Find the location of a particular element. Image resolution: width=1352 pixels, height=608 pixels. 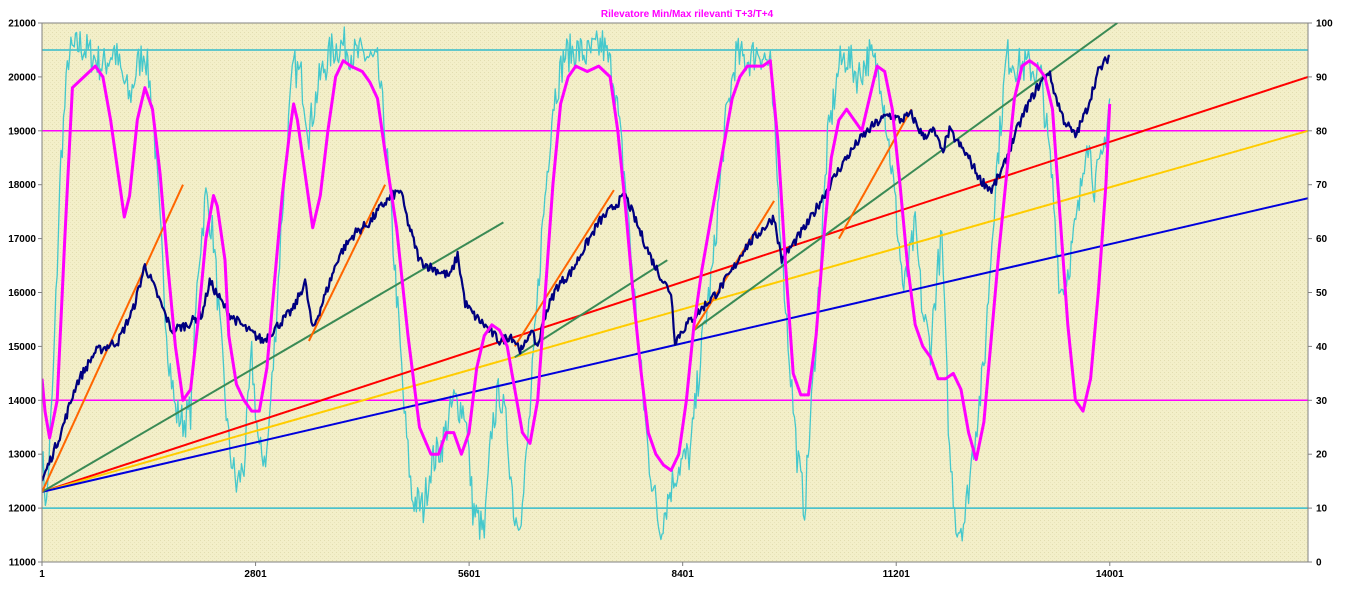

x-tick-label: 11201 is located at coordinates (897, 574).